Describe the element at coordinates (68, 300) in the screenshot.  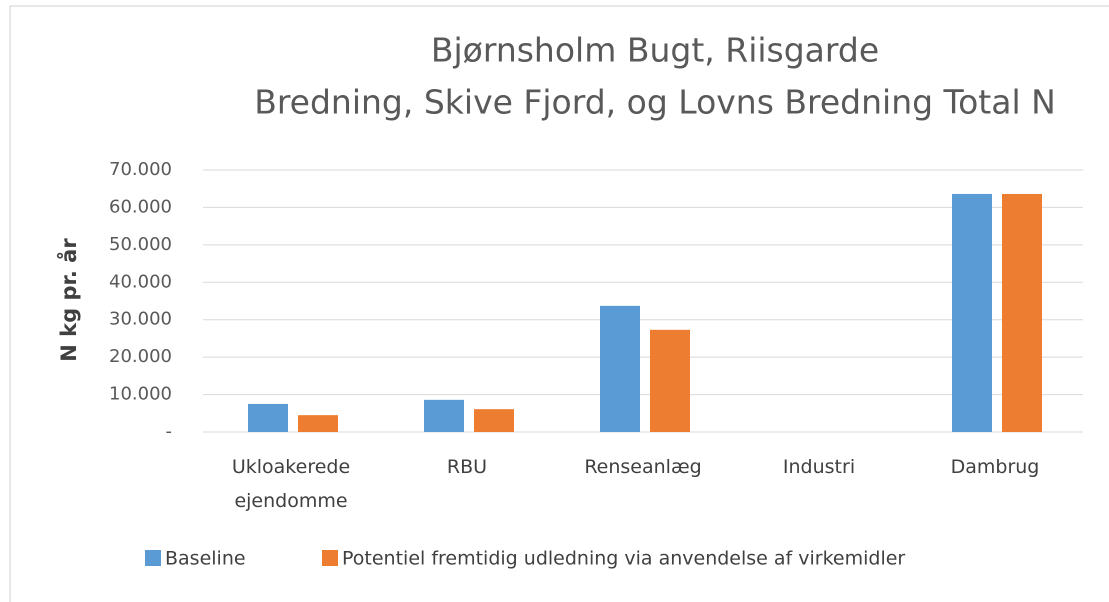
I see `y-axis-label: N kg pr. år` at that location.